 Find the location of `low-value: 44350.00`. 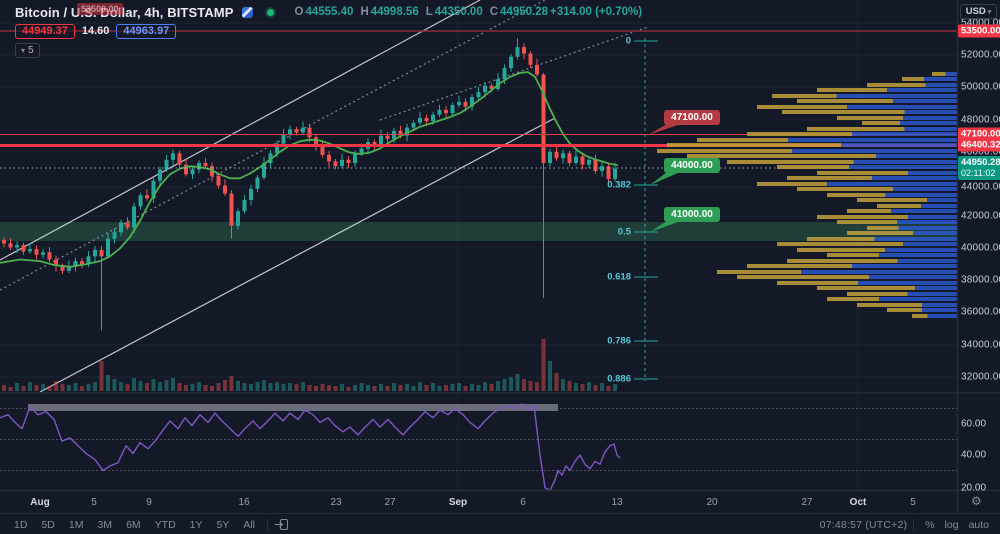

low-value: 44350.00 is located at coordinates (458, 12).